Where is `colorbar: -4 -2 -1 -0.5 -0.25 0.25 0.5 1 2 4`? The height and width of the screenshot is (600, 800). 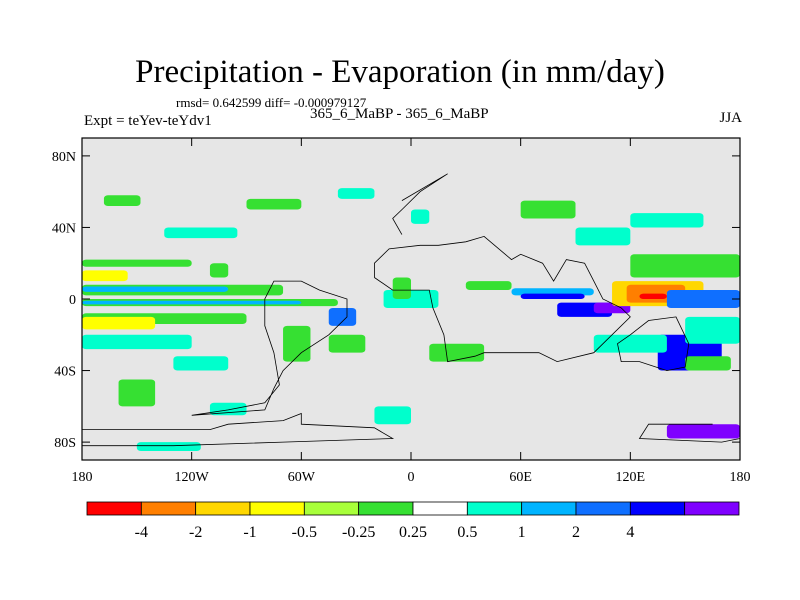
colorbar: -4 -2 -1 -0.5 -0.25 0.25 0.5 1 2 4 is located at coordinates (413, 521).